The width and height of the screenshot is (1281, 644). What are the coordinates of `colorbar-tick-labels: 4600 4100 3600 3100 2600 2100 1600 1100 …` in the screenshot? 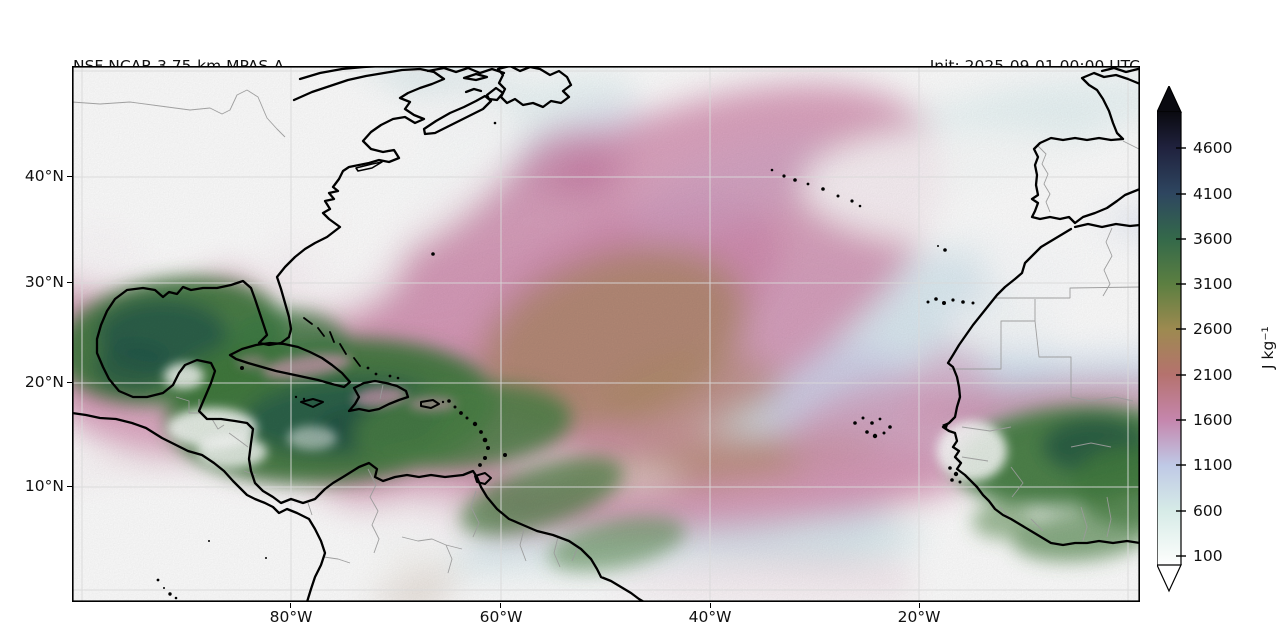 It's located at (1212, 352).